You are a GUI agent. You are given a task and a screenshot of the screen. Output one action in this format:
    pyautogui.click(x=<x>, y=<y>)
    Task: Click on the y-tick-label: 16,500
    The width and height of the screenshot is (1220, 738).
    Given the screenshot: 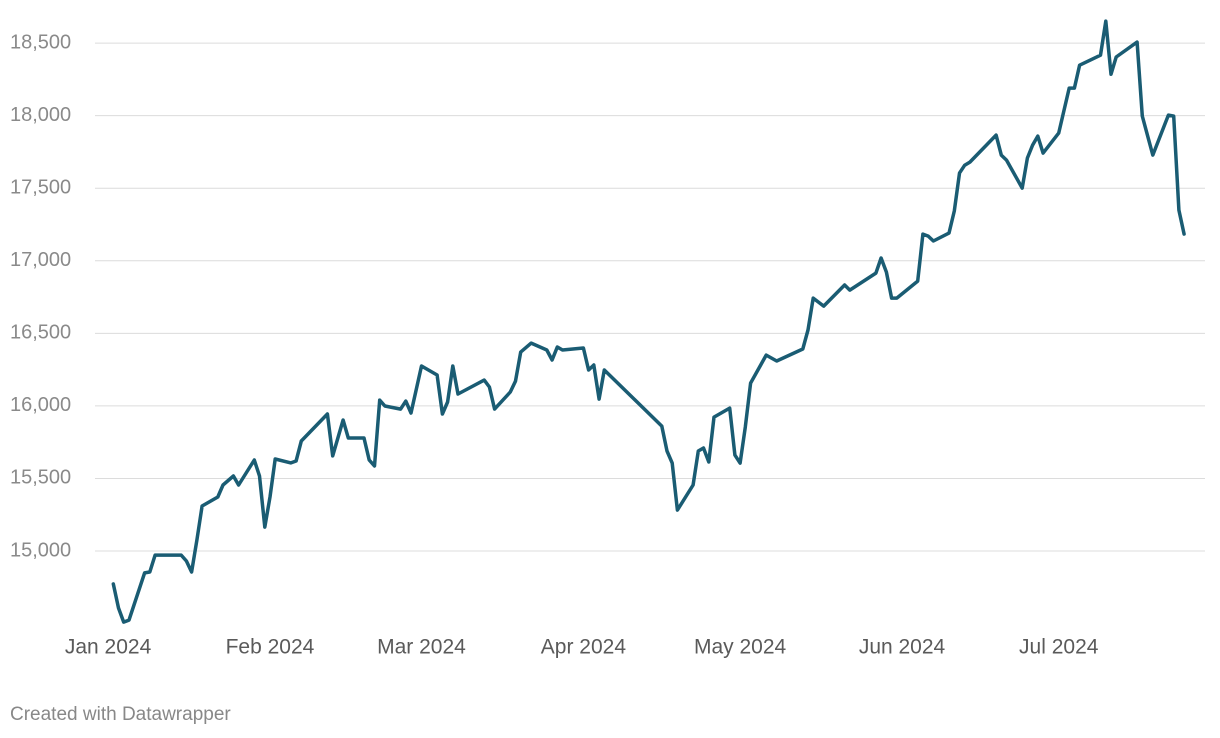 What is the action you would take?
    pyautogui.click(x=40, y=333)
    